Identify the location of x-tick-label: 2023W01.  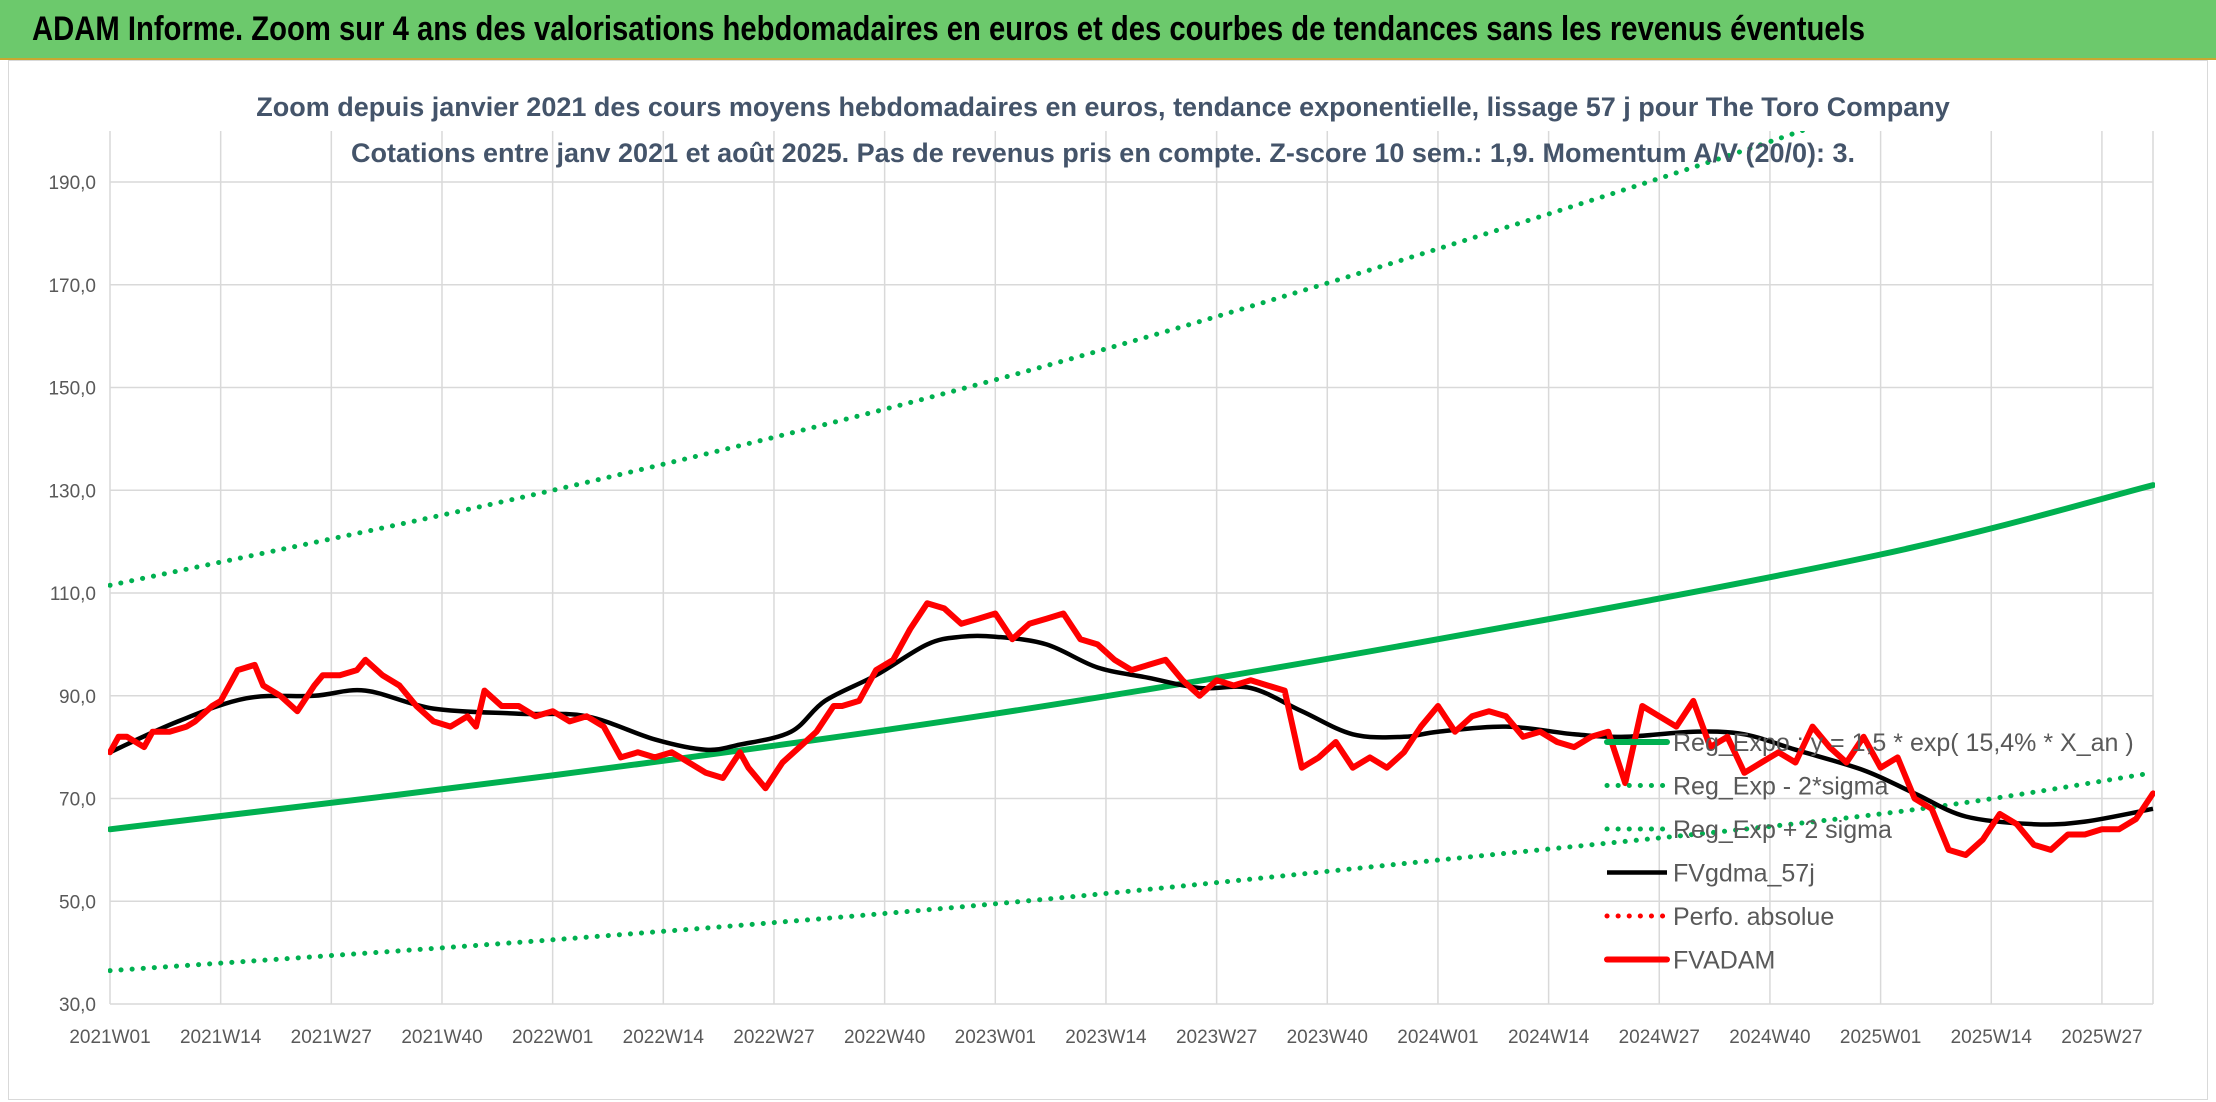
(995, 1037).